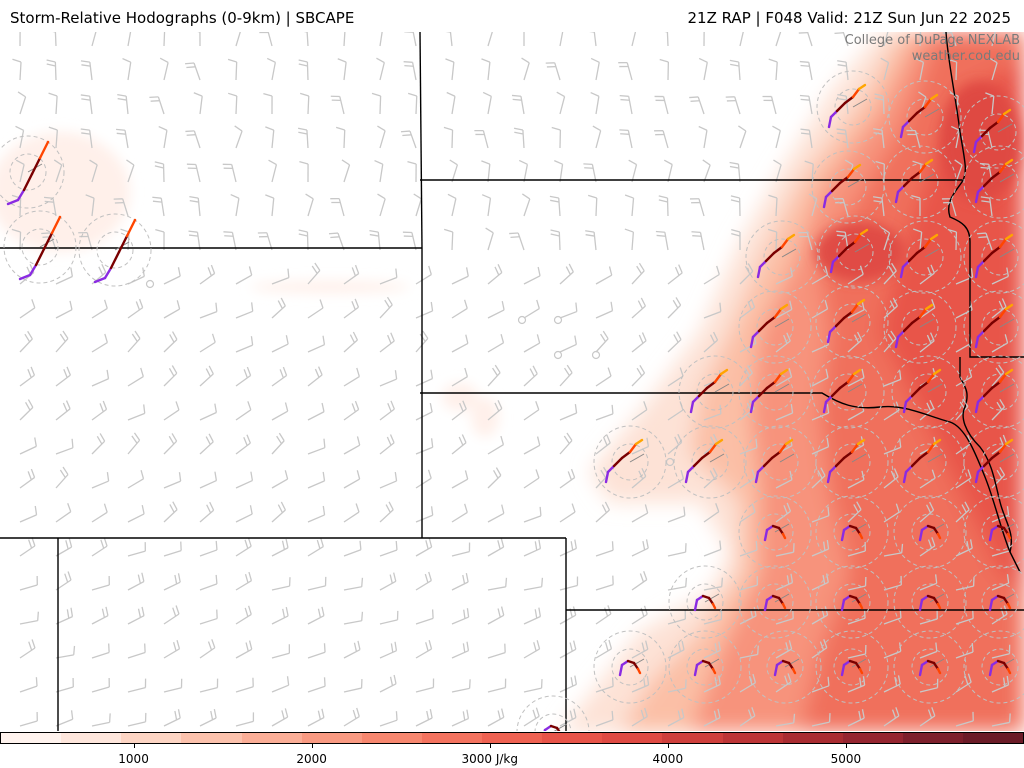  I want to click on colorbar-tick, so click(312, 746).